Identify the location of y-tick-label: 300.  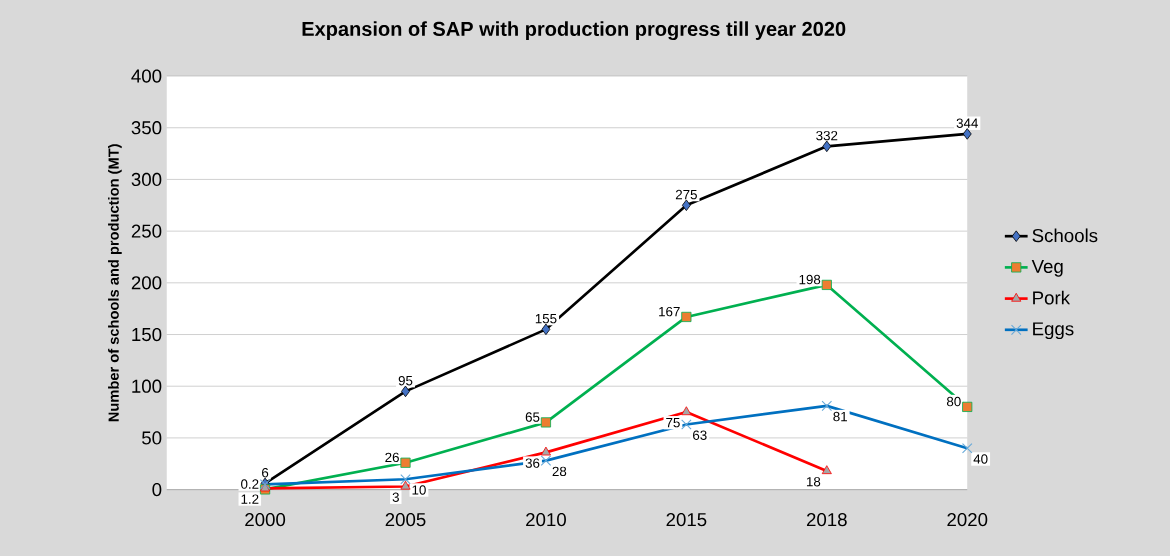
(146, 179).